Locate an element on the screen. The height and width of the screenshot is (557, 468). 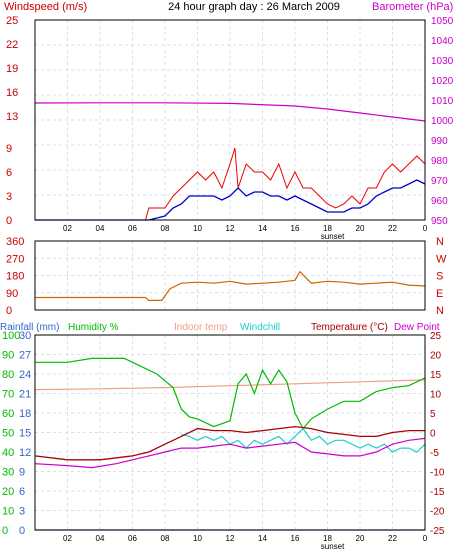
wind-direction-line is located at coordinates (230, 285).